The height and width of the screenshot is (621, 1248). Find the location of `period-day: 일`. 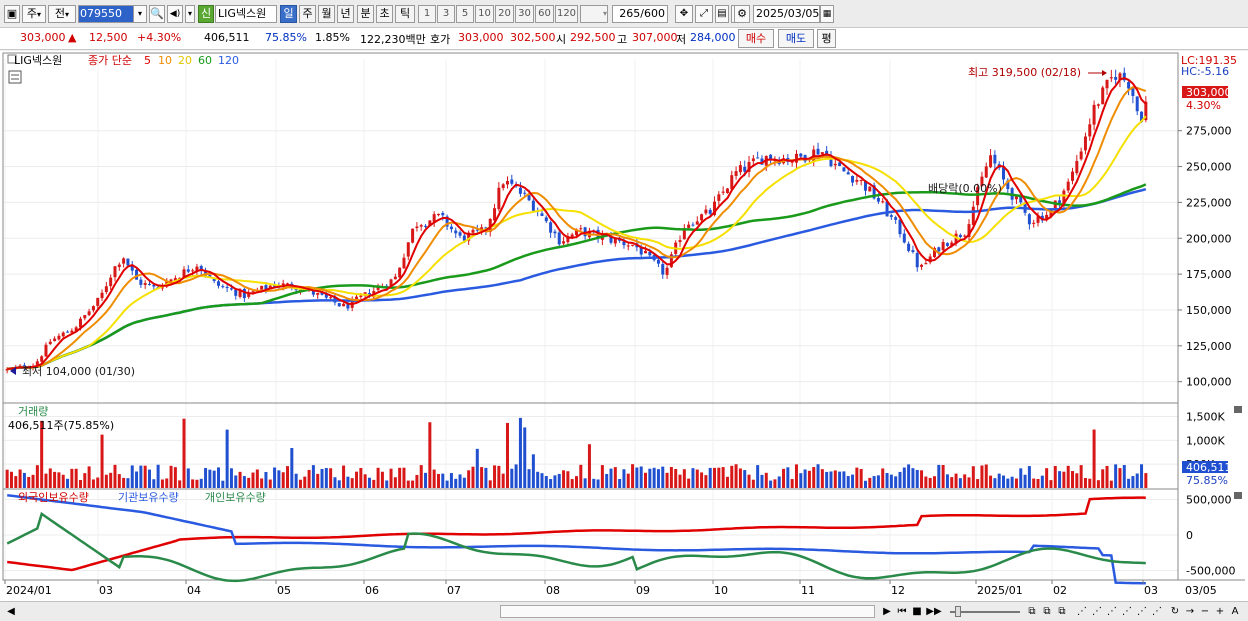

period-day: 일 is located at coordinates (288, 14).